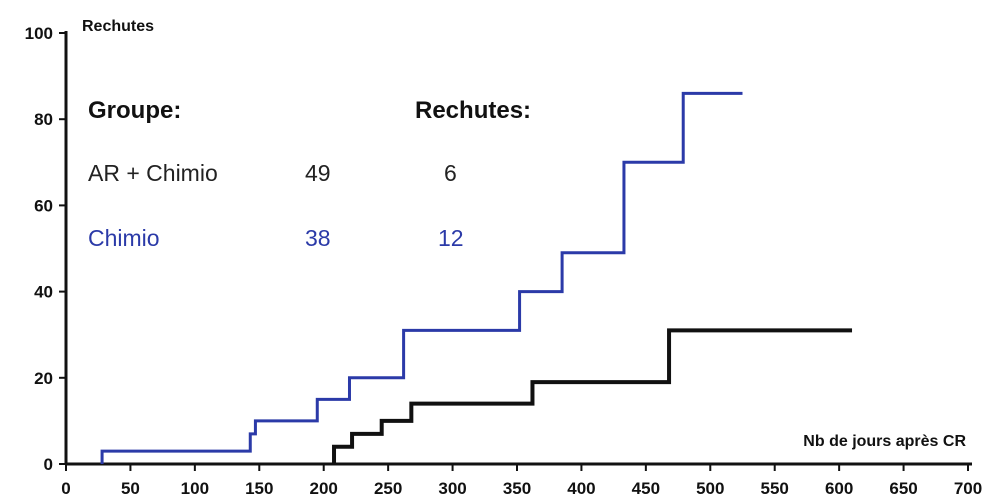  I want to click on x-tick-label: 650, so click(903, 488).